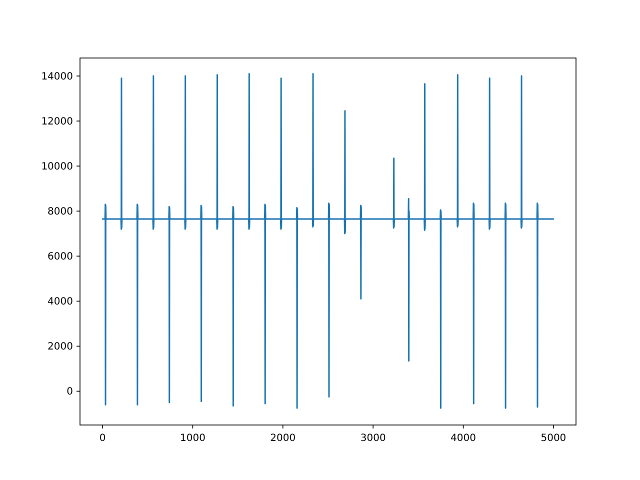  What do you see at coordinates (463, 438) in the screenshot?
I see `x-tick-label: 4000` at bounding box center [463, 438].